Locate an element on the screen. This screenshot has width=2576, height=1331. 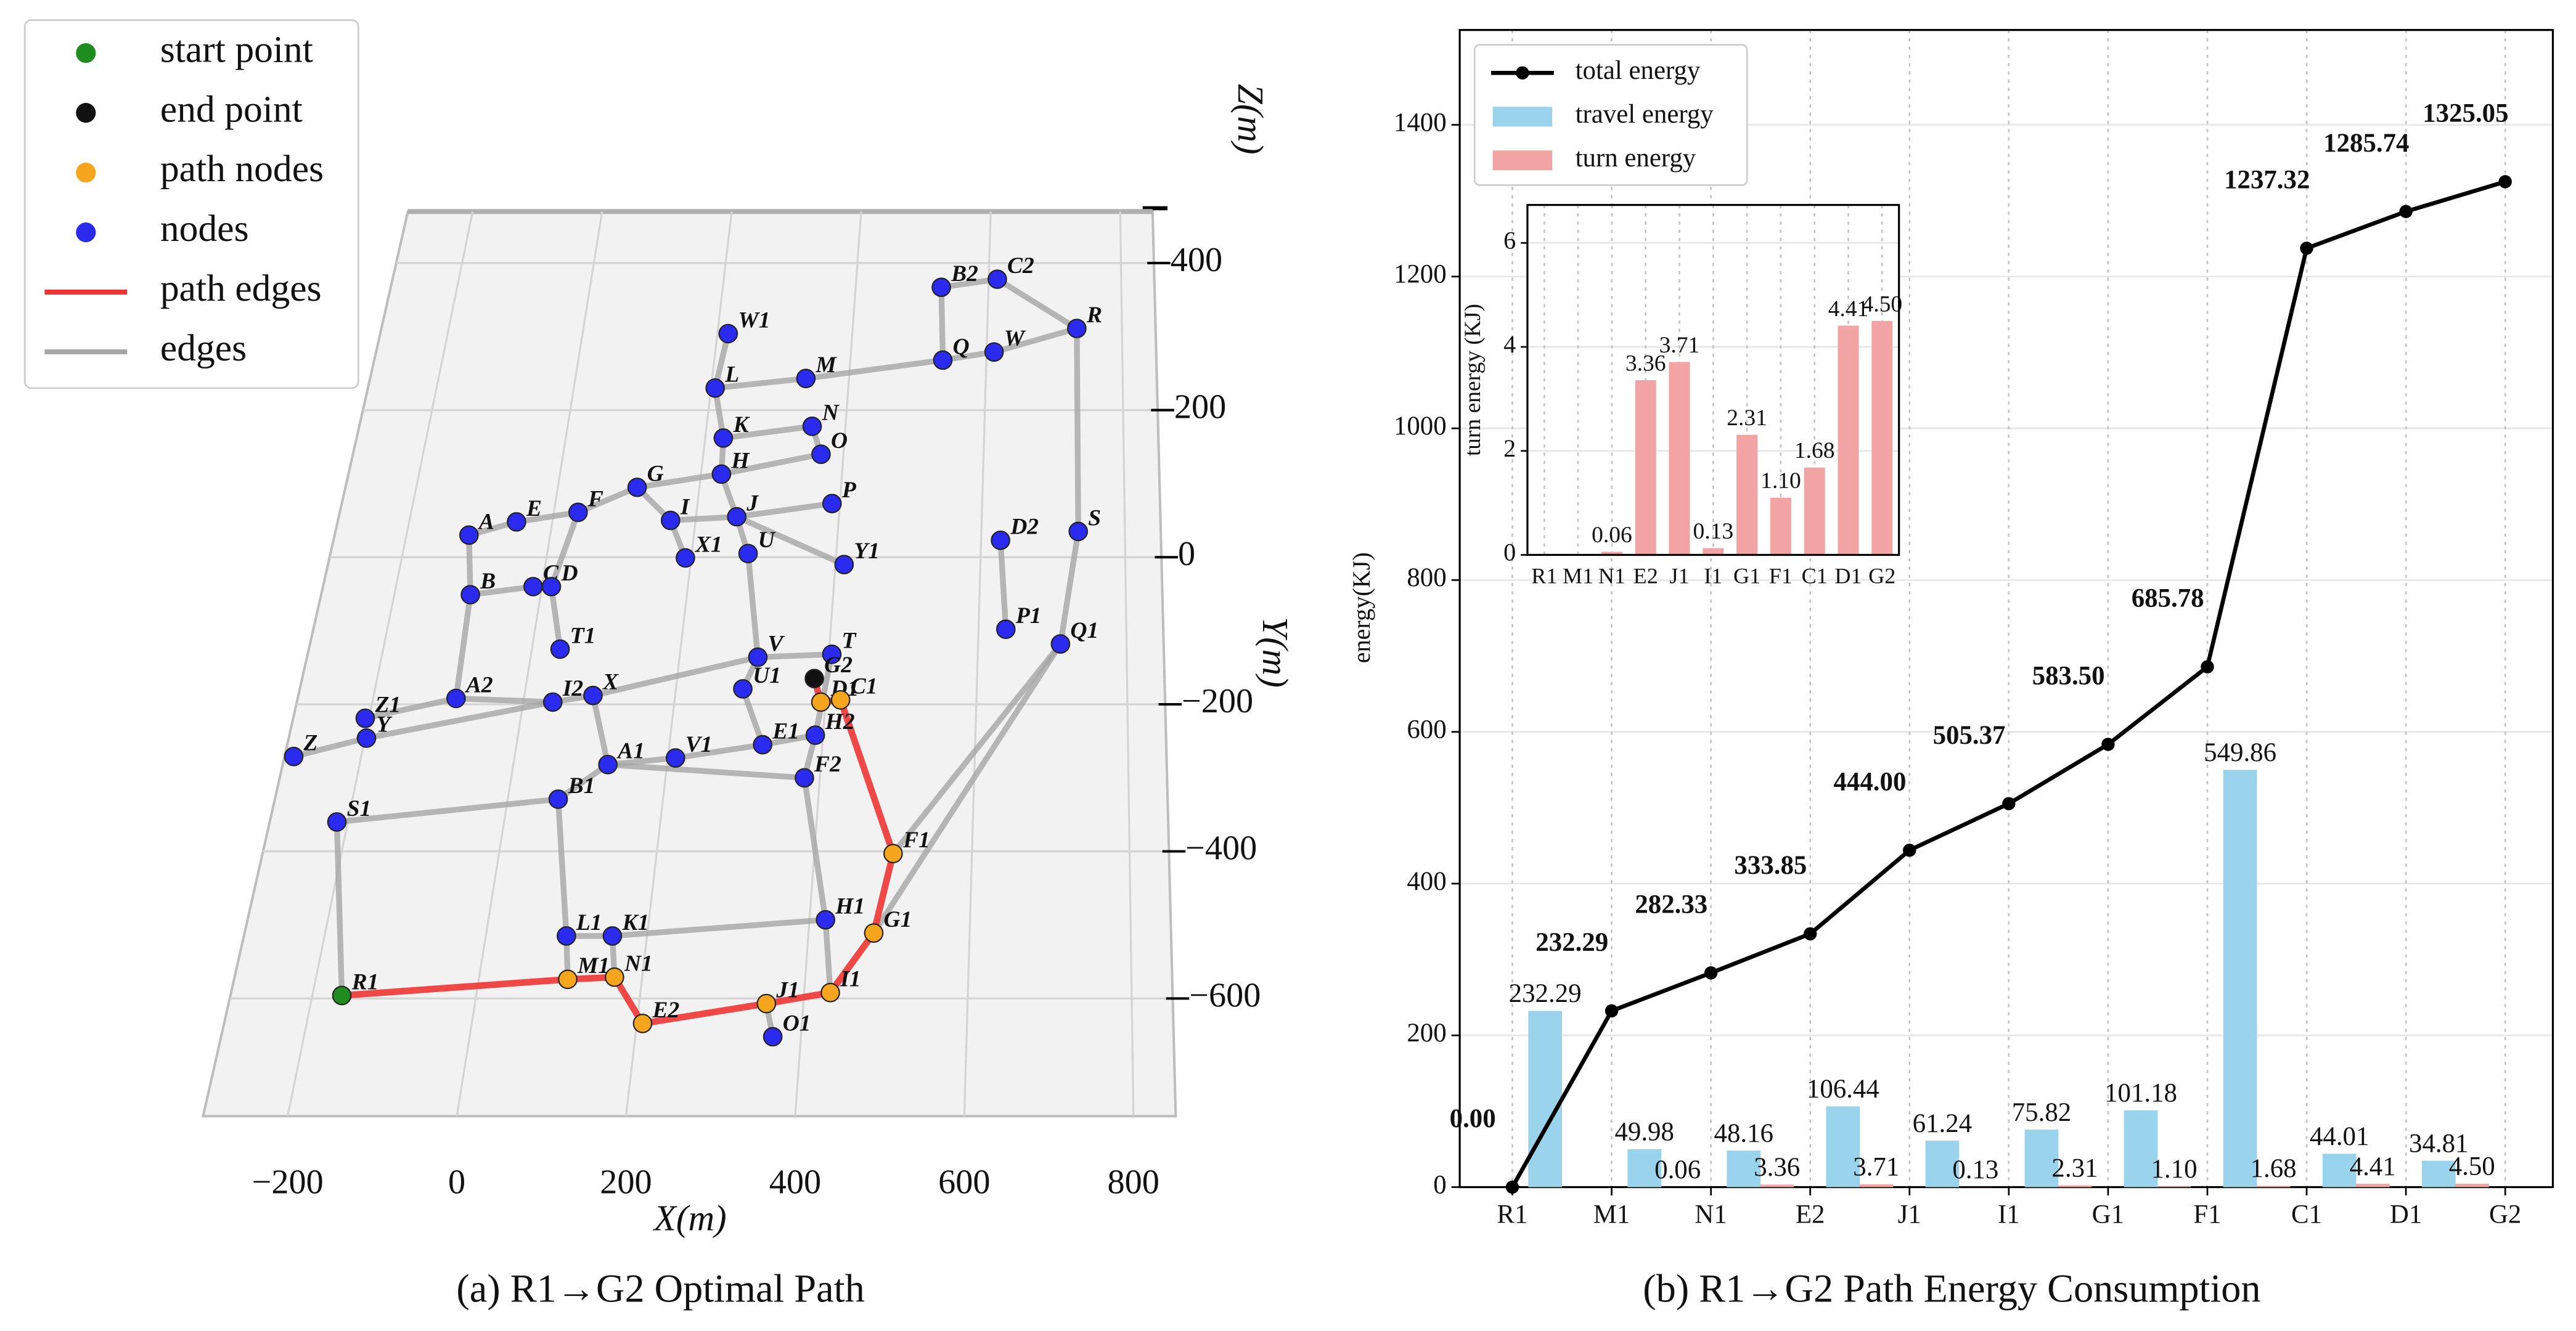
node-label: G1 is located at coordinates (898, 919).